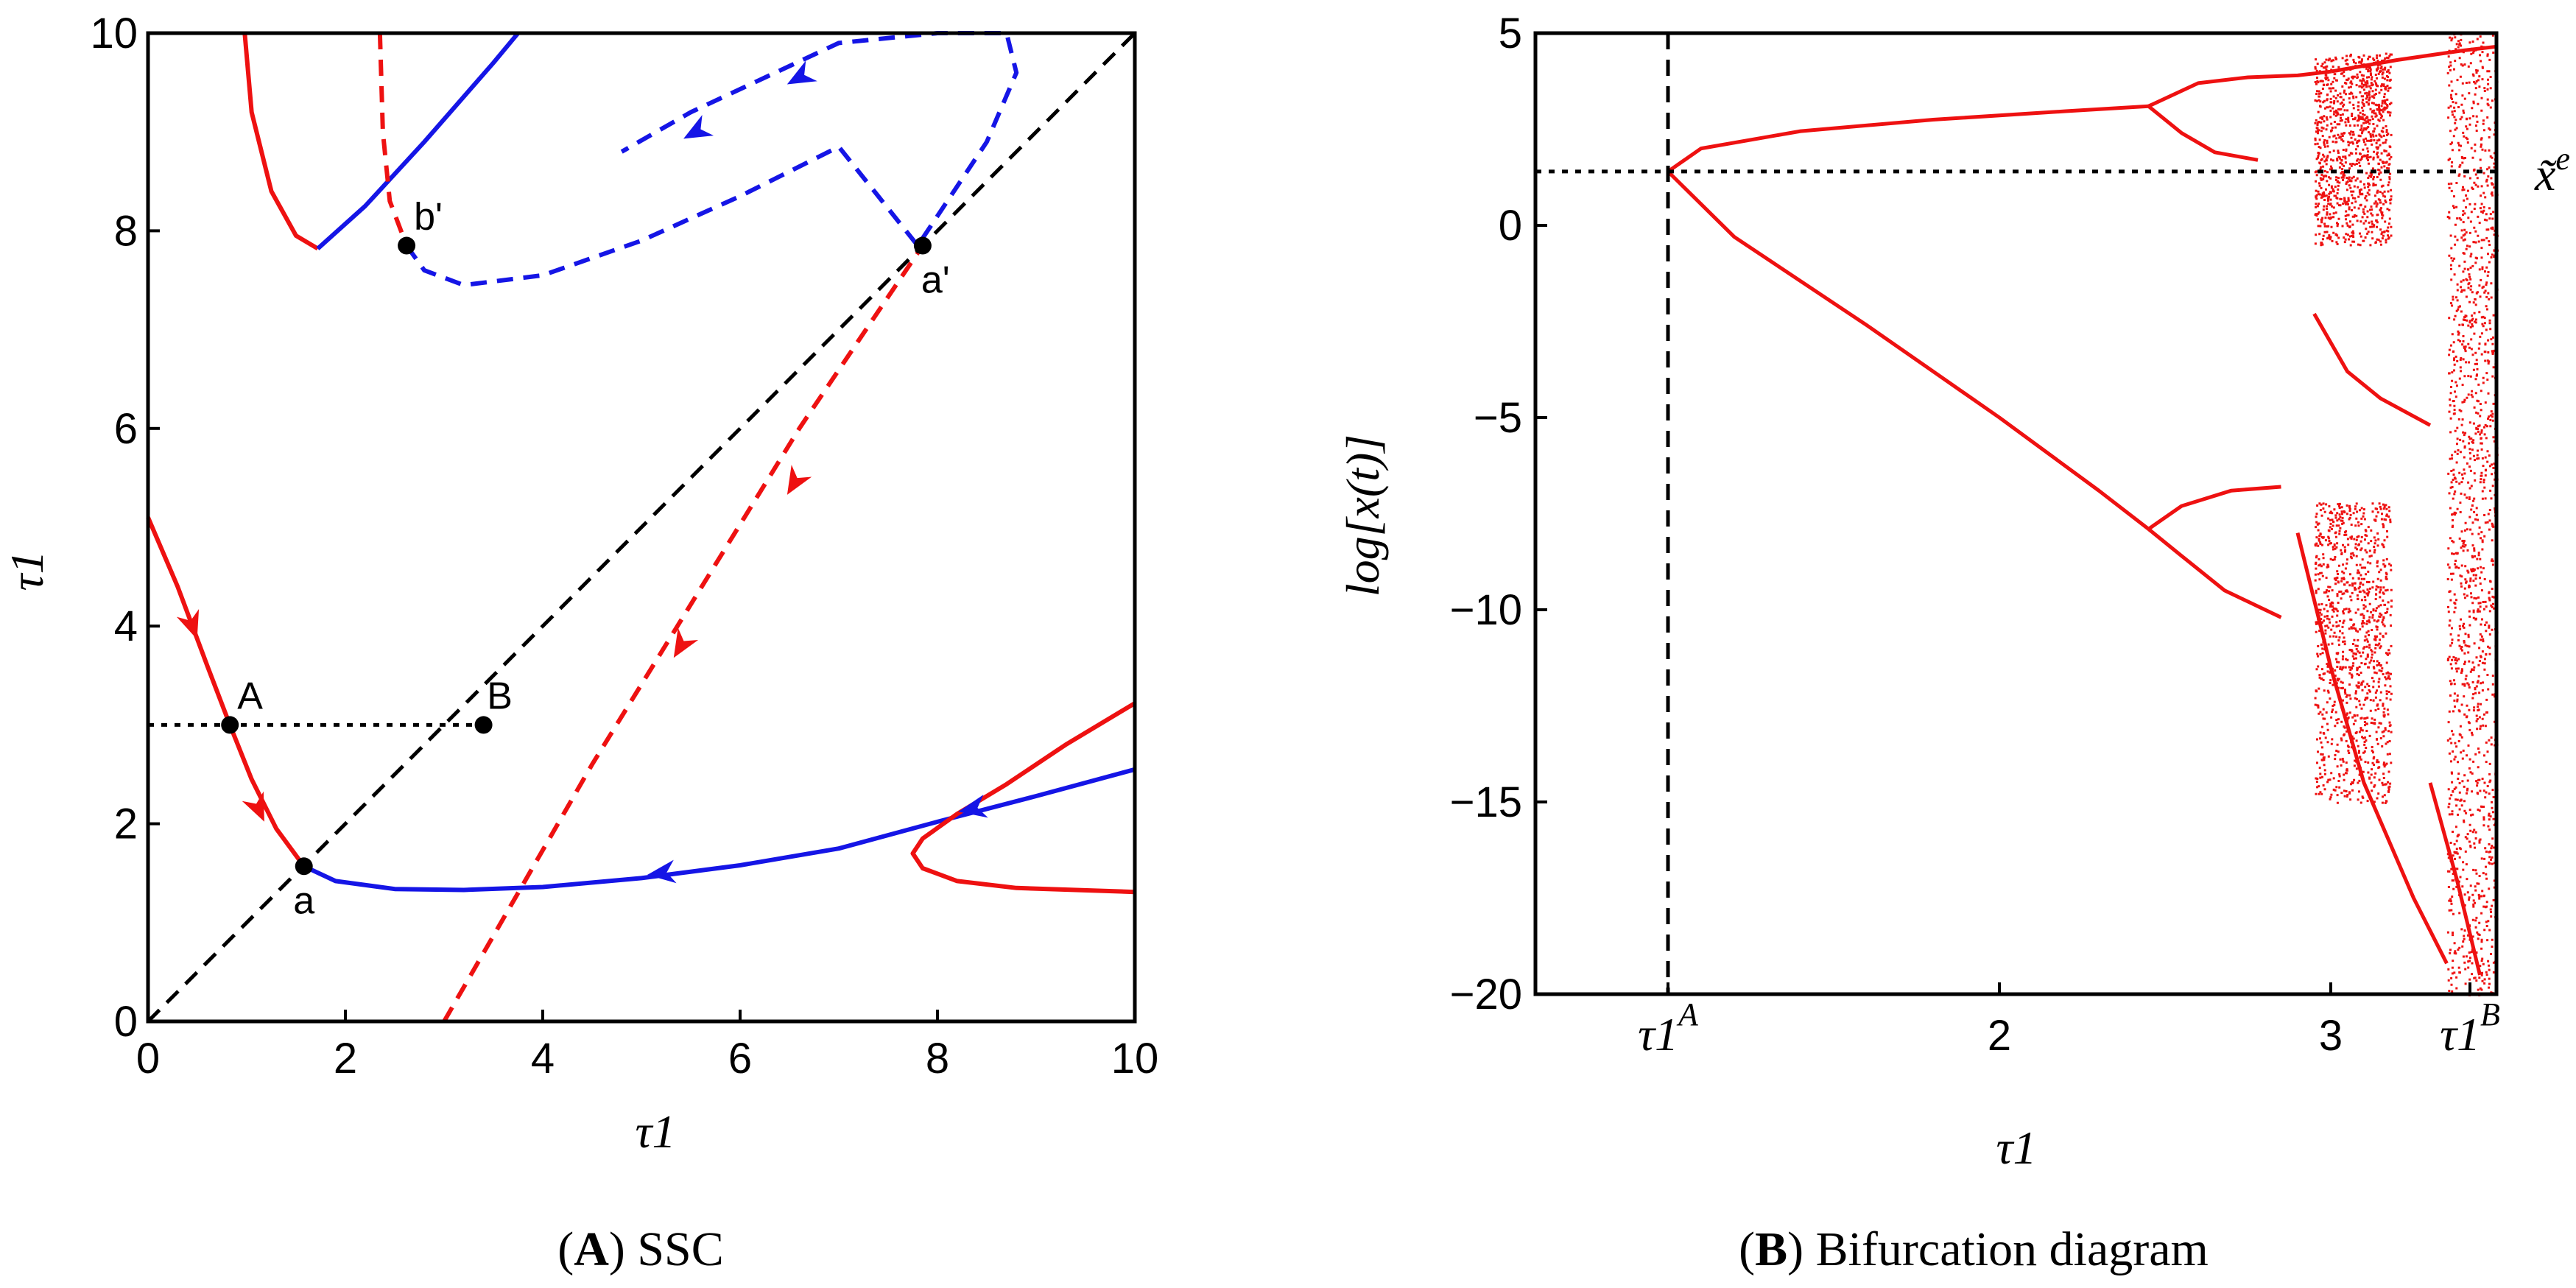 This screenshot has height=1288, width=2576. I want to click on panel-a-y-ticks: 0 2 4 6 8 10, so click(125, 528).